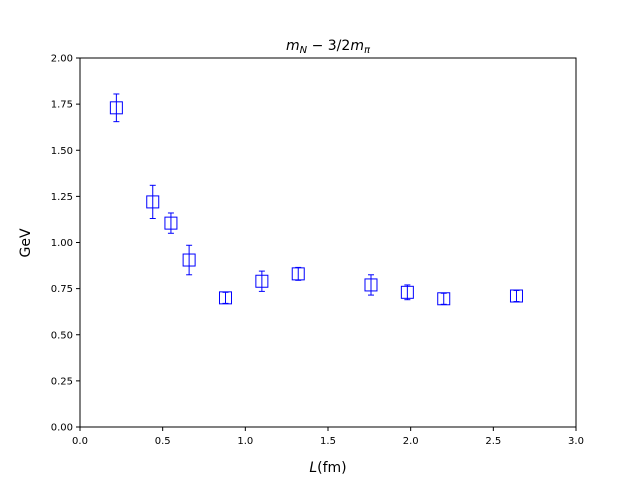 This screenshot has height=480, width=640. Describe the element at coordinates (62, 59) in the screenshot. I see `y-tick-label: 2.00` at that location.